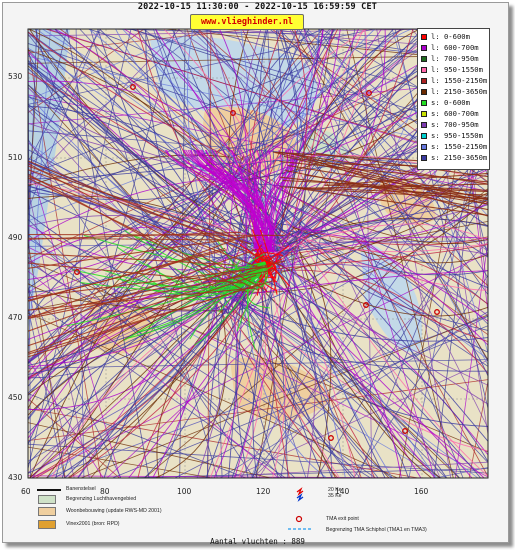  Describe the element at coordinates (105, 491) in the screenshot. I see `x-tick-label: 80` at that location.